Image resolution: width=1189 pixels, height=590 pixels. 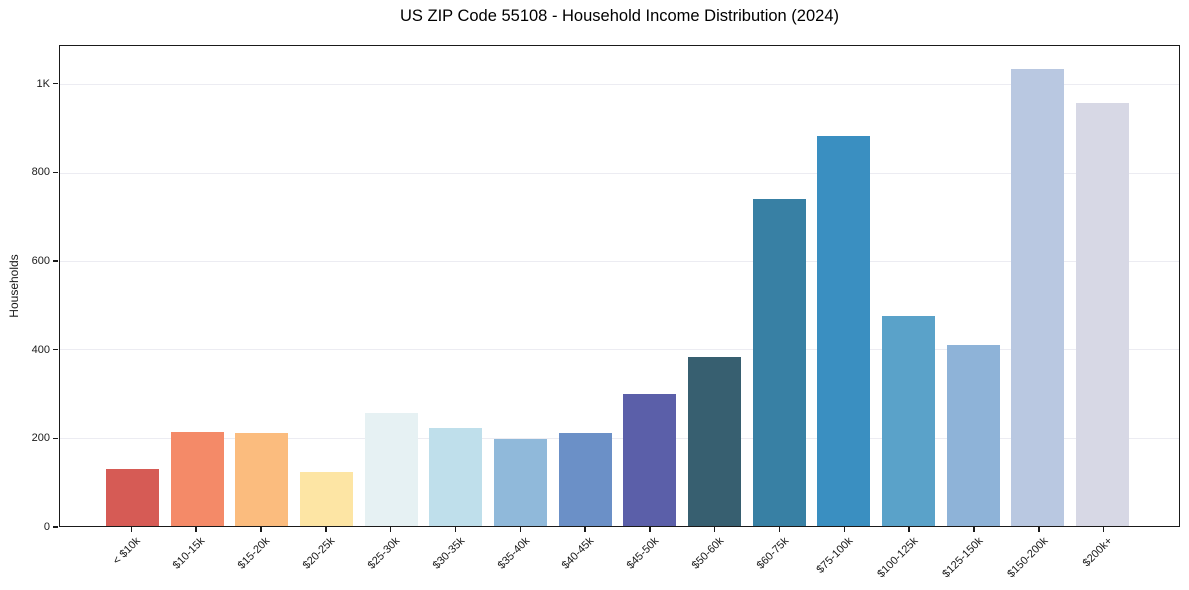 What do you see at coordinates (1028, 558) in the screenshot?
I see `x-tick-label: $150-200k` at bounding box center [1028, 558].